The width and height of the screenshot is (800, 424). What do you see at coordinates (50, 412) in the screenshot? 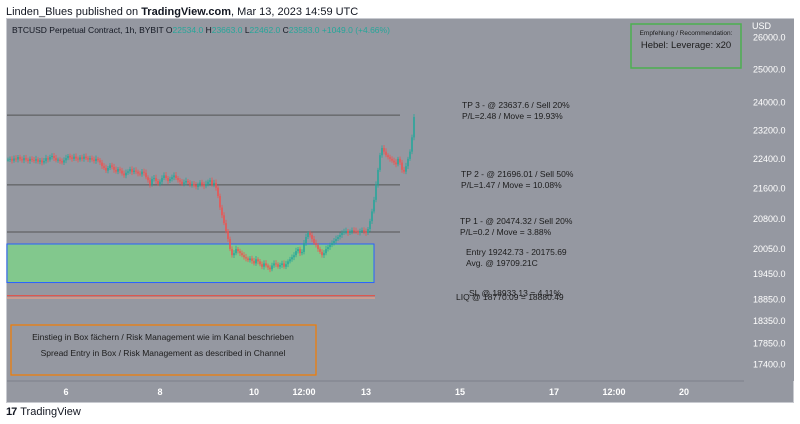
I see `footer-brand: TradingView` at bounding box center [50, 412].